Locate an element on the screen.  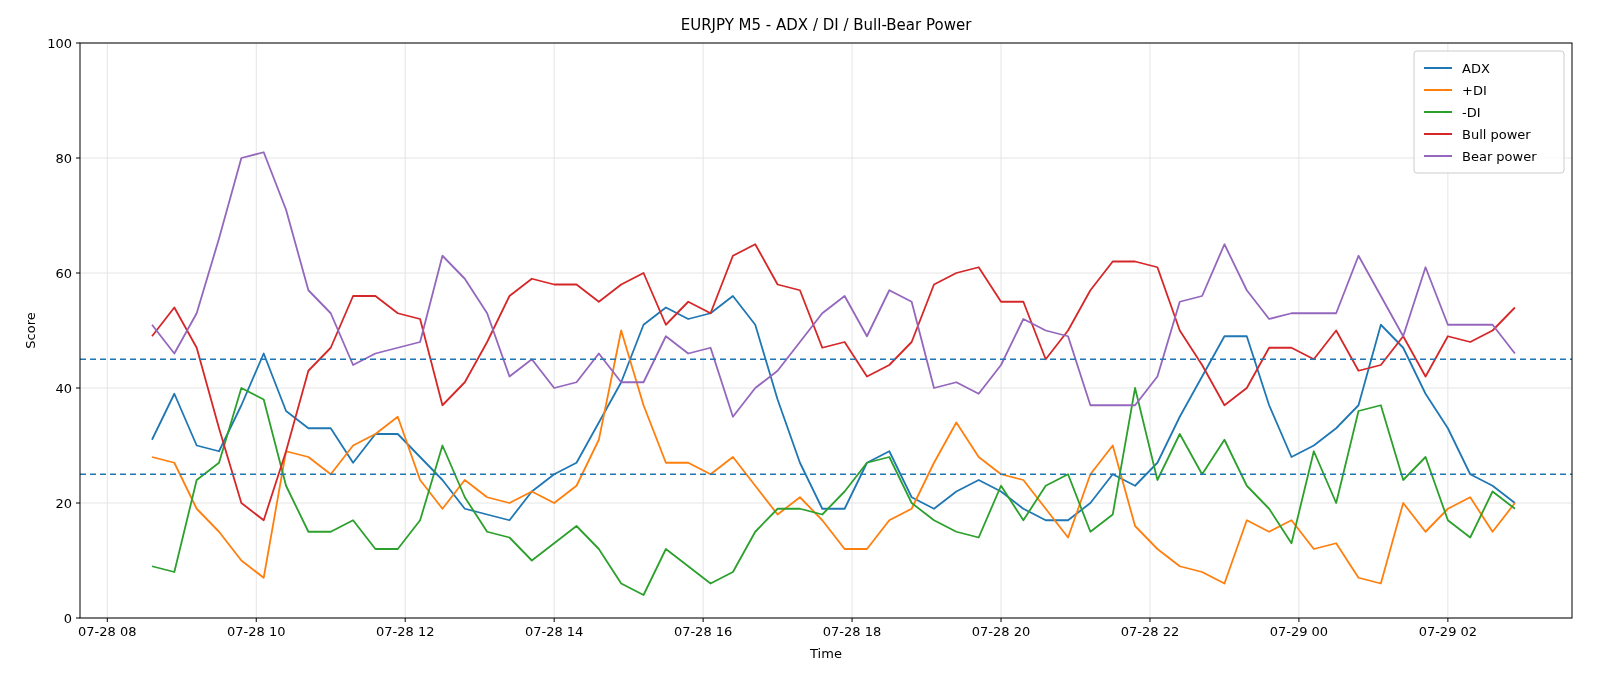
x-tick-label: 07-28 12 is located at coordinates (405, 631).